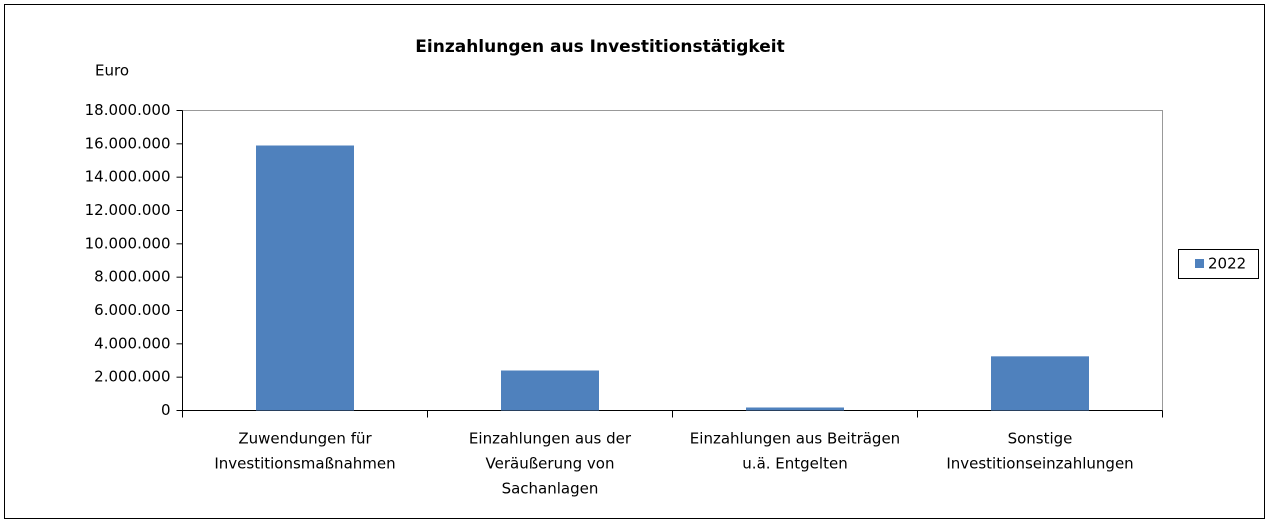 This screenshot has width=1269, height=527. What do you see at coordinates (132, 277) in the screenshot?
I see `y-tick-label: 8.000.000` at bounding box center [132, 277].